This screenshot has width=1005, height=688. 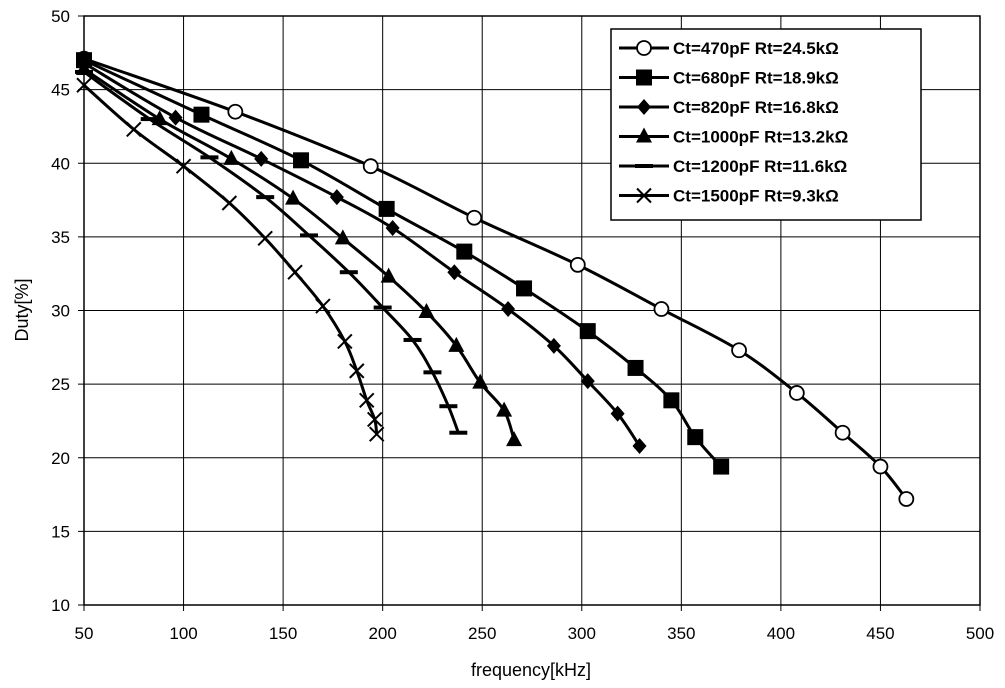 I want to click on legend-item: Ct=1000pF Rt=13.2kΩ, so click(x=733, y=137).